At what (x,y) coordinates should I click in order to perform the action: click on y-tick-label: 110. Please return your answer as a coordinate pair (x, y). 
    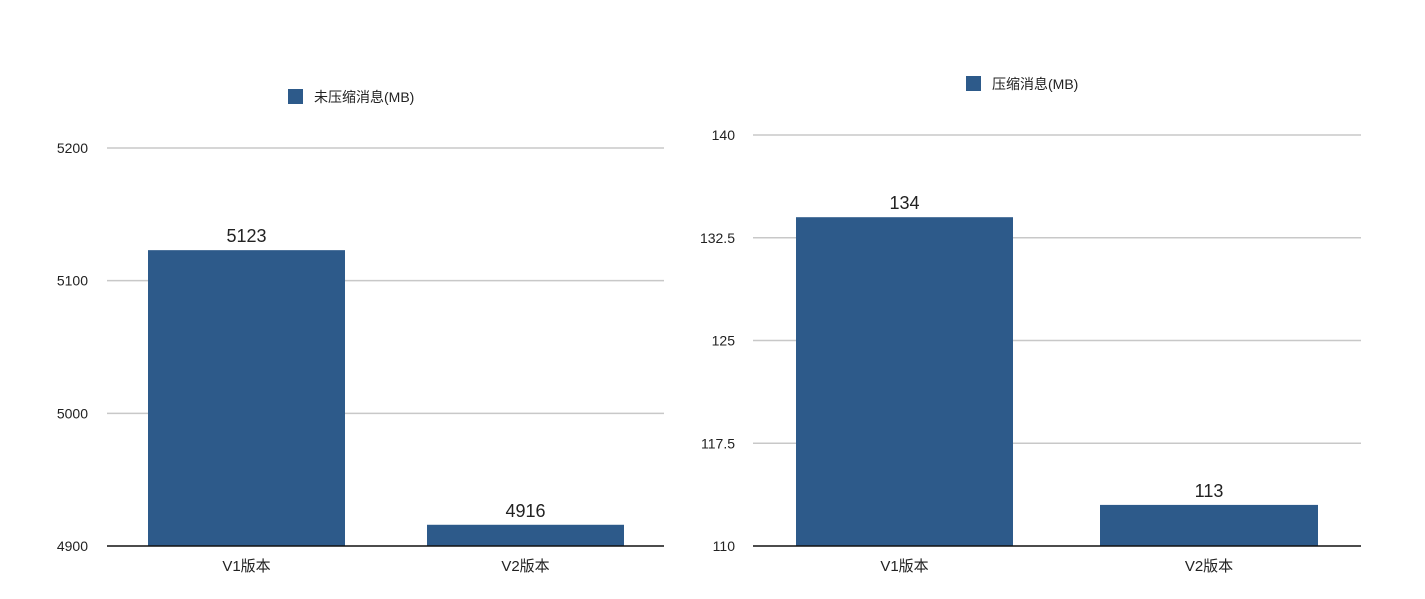
    Looking at the image, I should click on (724, 546).